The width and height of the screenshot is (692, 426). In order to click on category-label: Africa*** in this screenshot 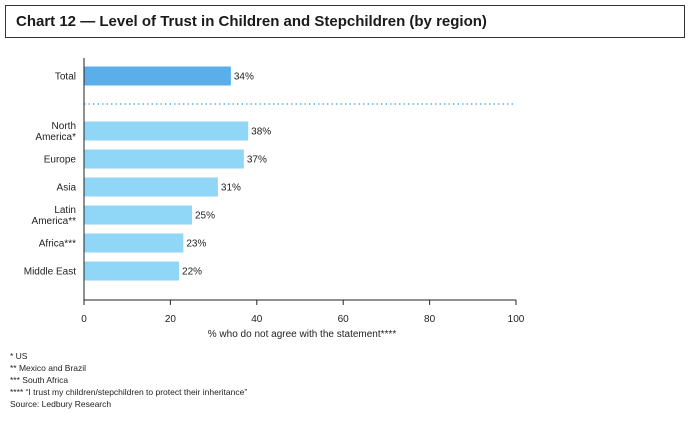, I will do `click(57, 244)`.